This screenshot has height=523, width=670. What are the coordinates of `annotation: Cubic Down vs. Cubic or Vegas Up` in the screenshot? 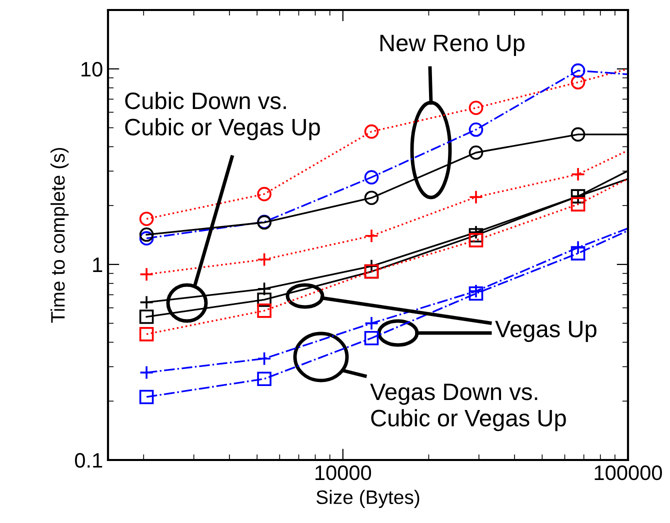 It's located at (222, 116).